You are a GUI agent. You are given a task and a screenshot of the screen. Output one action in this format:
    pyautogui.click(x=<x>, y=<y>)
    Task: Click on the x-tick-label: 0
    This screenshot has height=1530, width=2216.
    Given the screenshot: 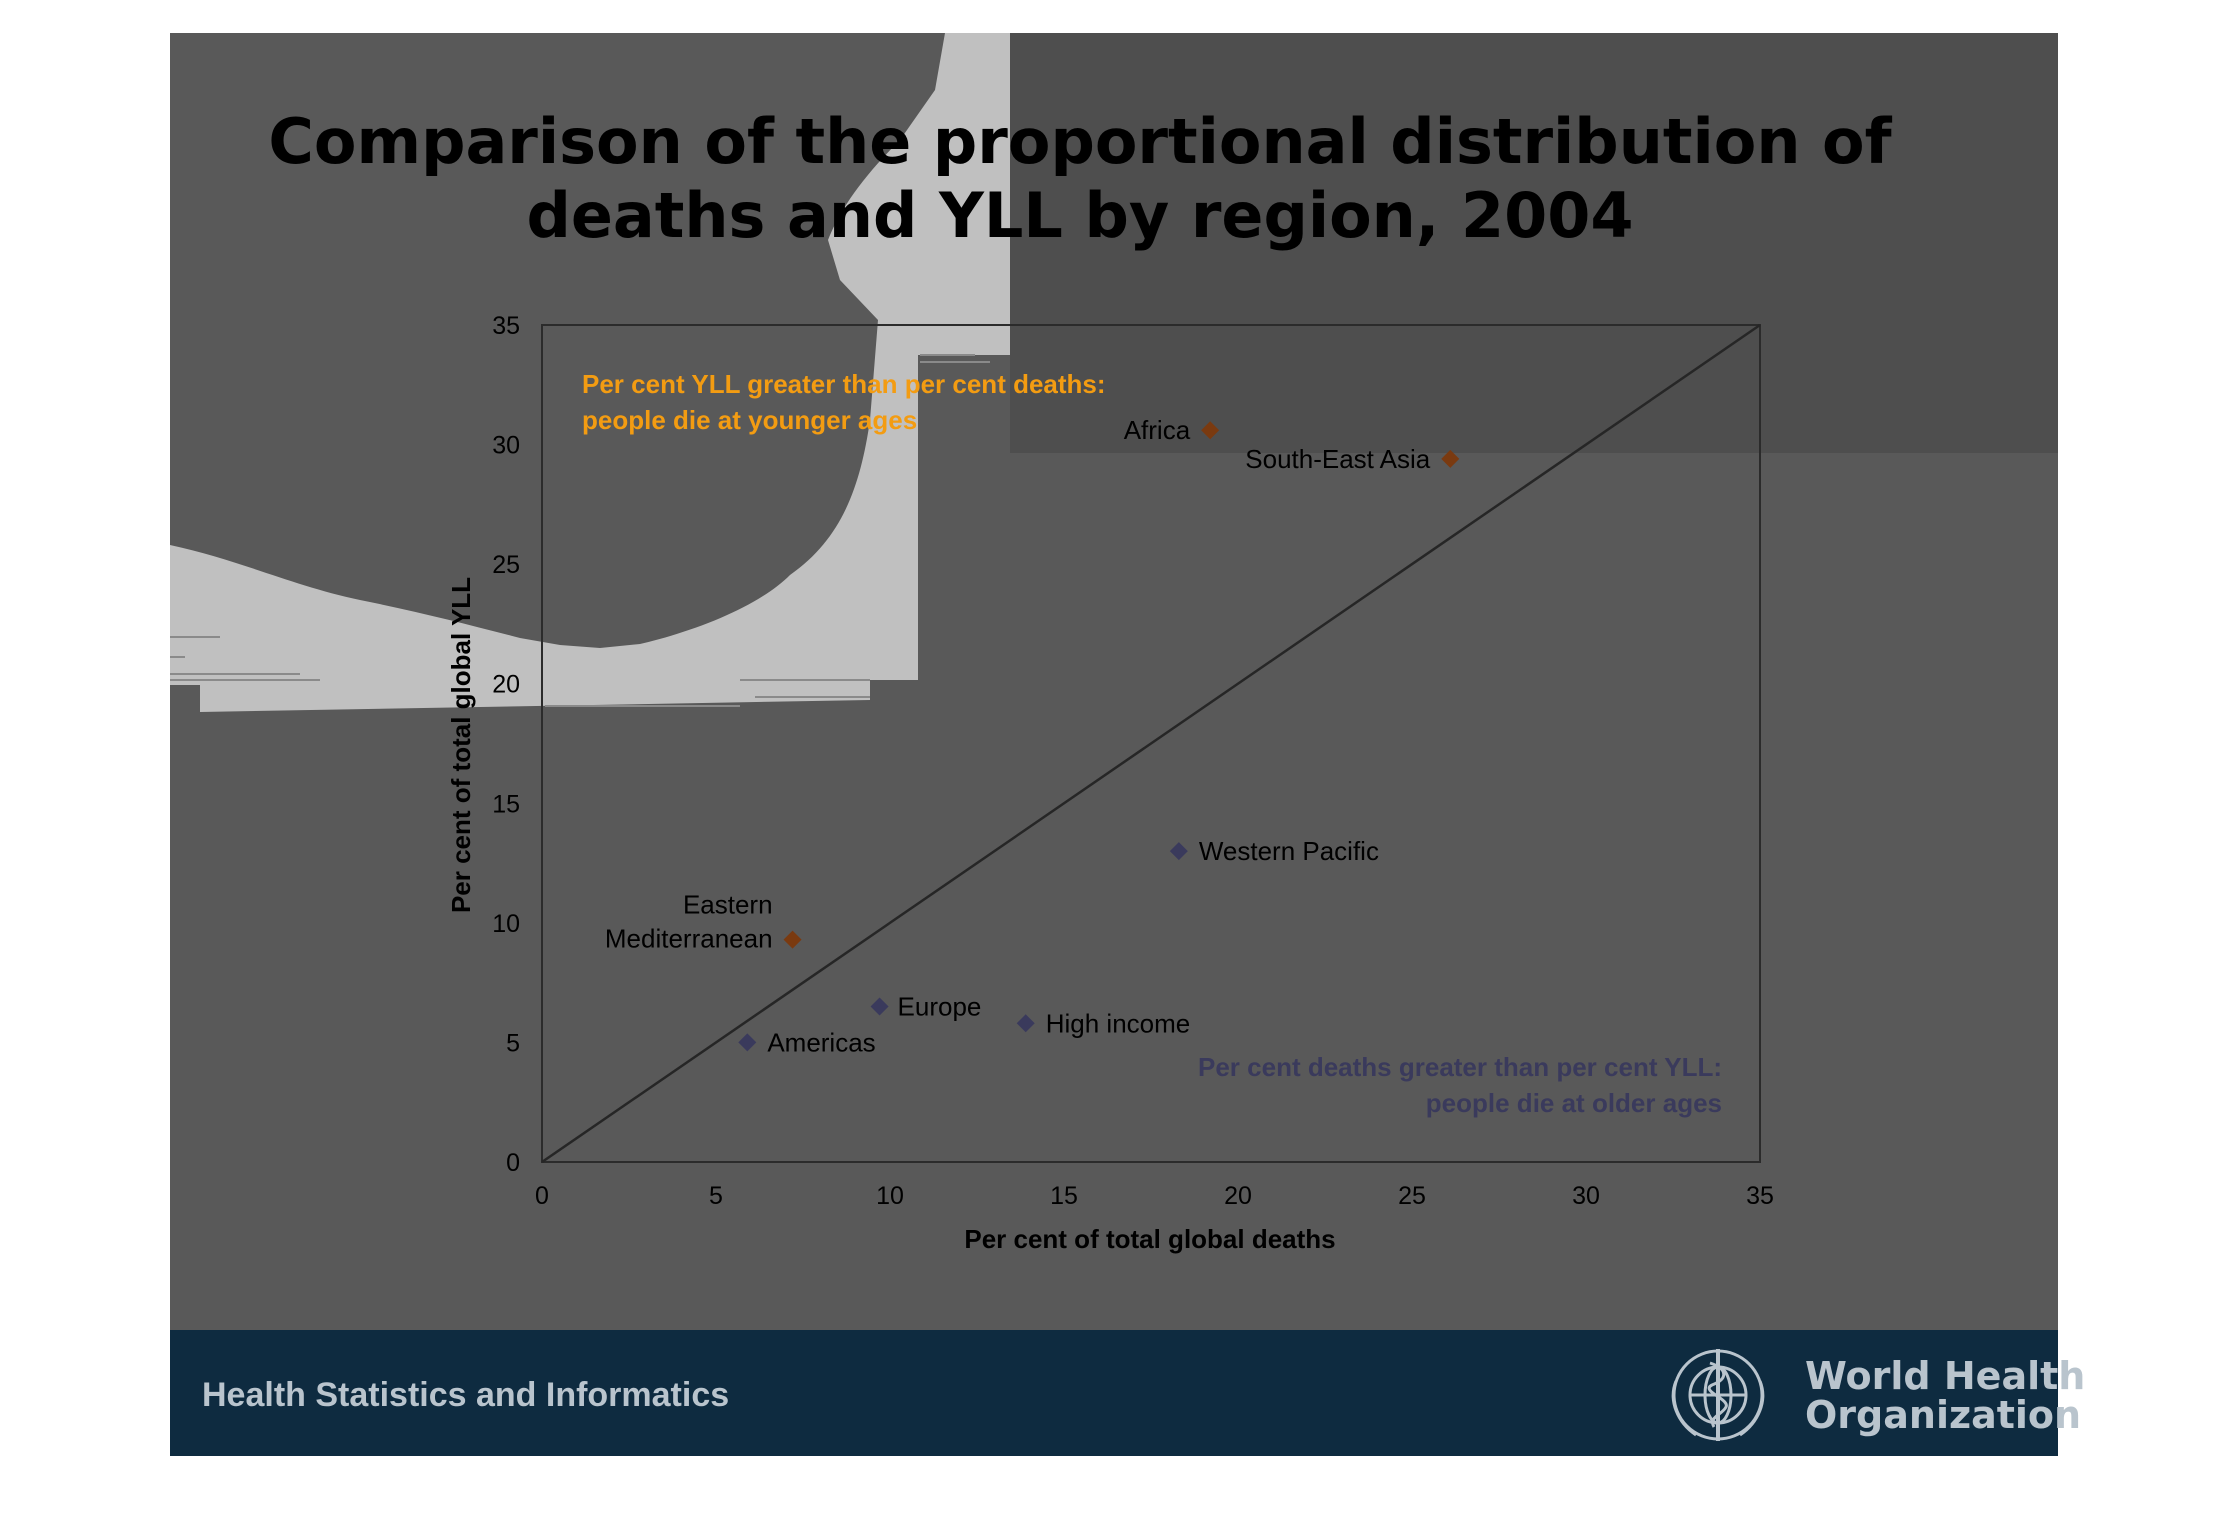 What is the action you would take?
    pyautogui.click(x=542, y=1196)
    